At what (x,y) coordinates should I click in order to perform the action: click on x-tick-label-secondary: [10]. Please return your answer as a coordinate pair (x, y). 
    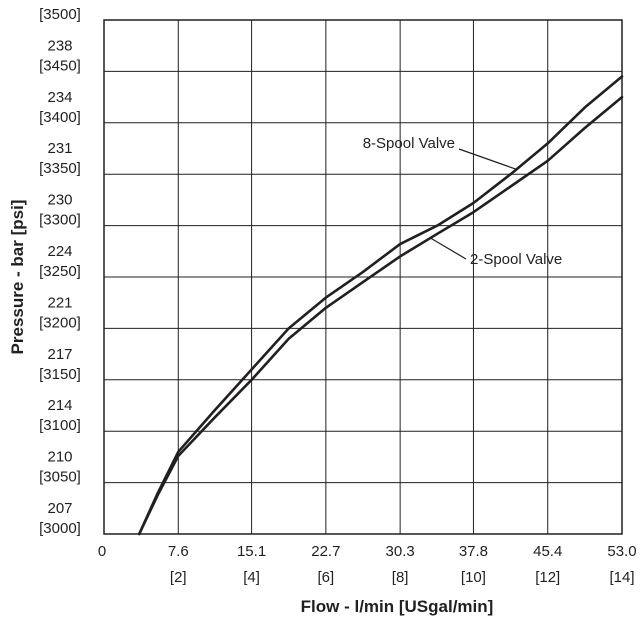
    Looking at the image, I should click on (473, 577).